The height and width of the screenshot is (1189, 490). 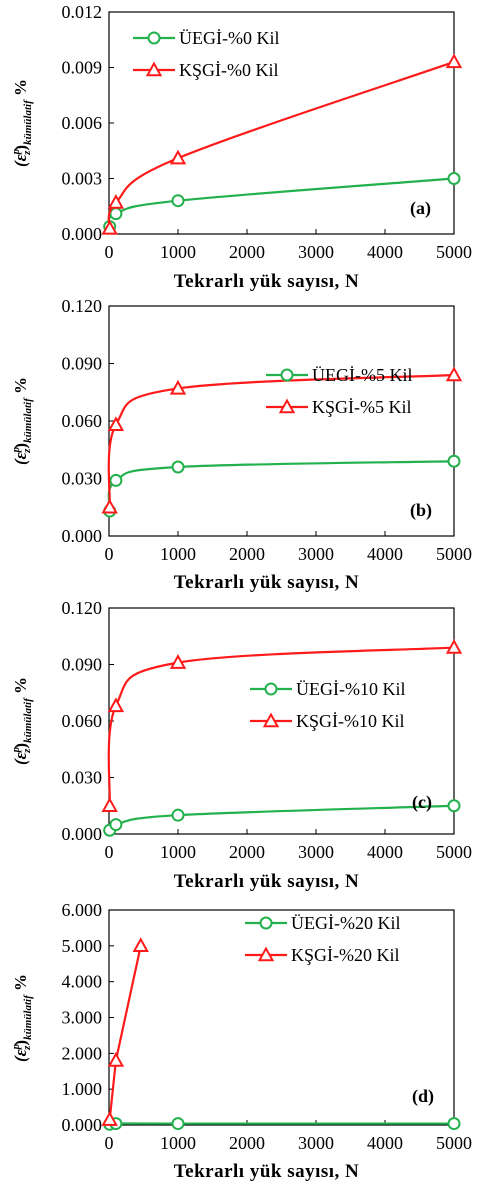 What do you see at coordinates (229, 38) in the screenshot?
I see `legend-label: ÜEGİ-%0 Kil` at bounding box center [229, 38].